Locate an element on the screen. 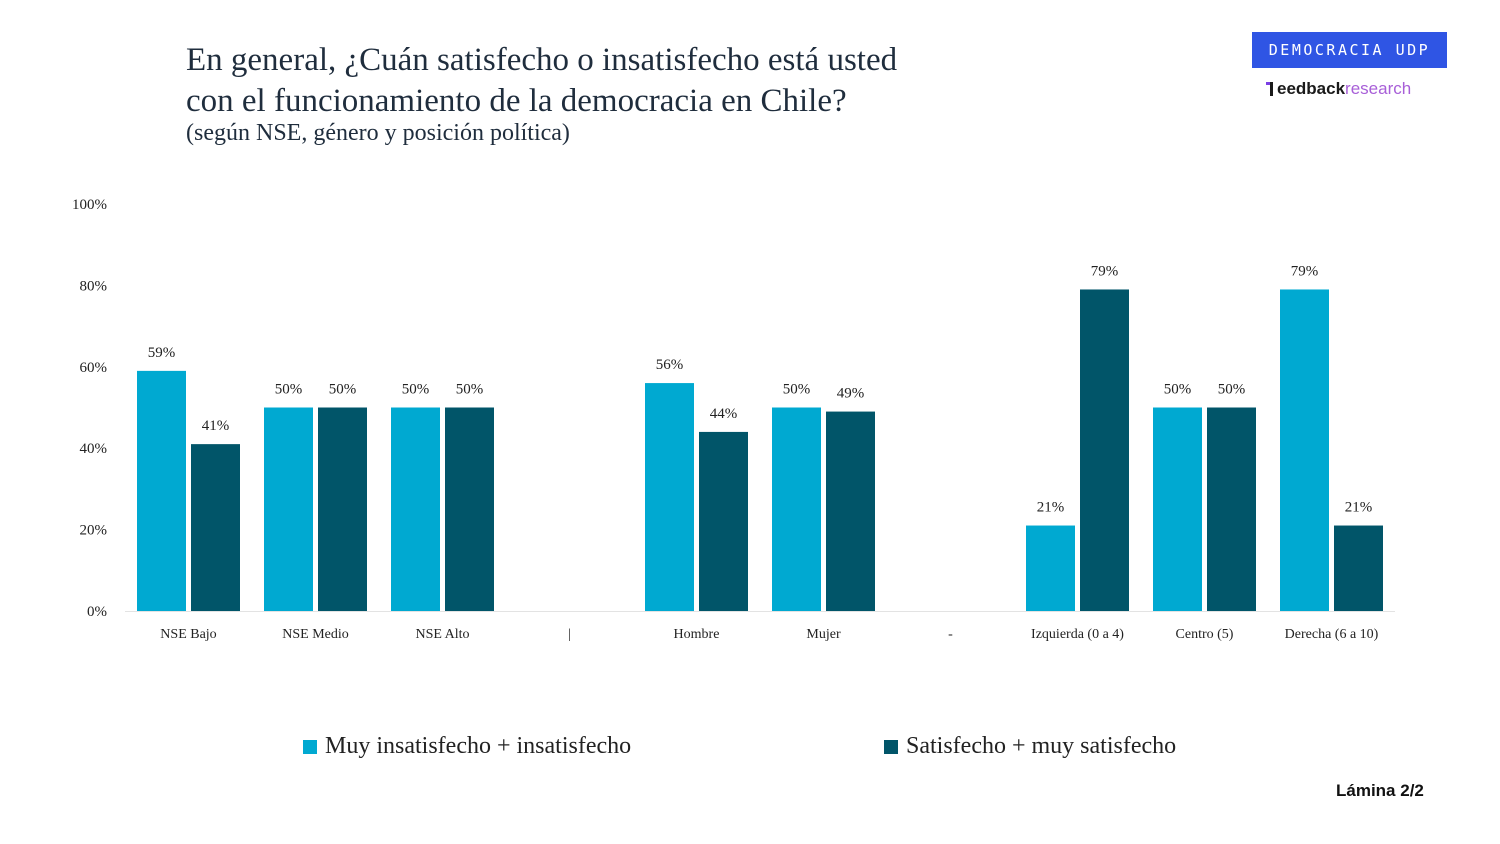 The width and height of the screenshot is (1500, 844). legend-item-series-2: Satisfecho + muy satisfecho is located at coordinates (1030, 746).